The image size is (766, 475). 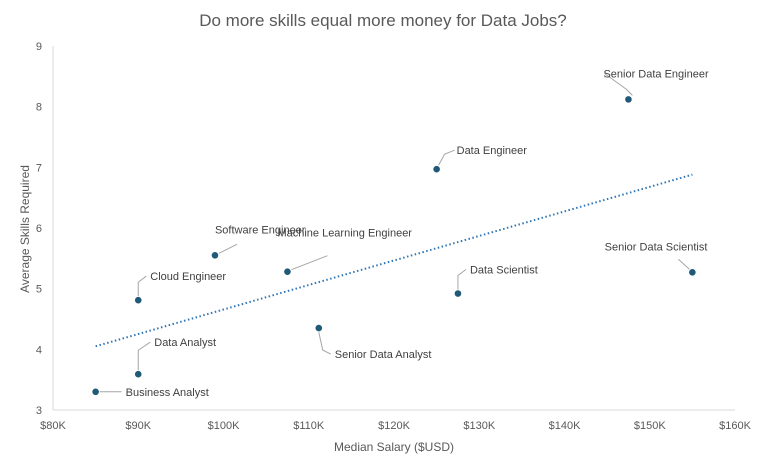 I want to click on y-tick-label: 3, so click(x=39, y=411).